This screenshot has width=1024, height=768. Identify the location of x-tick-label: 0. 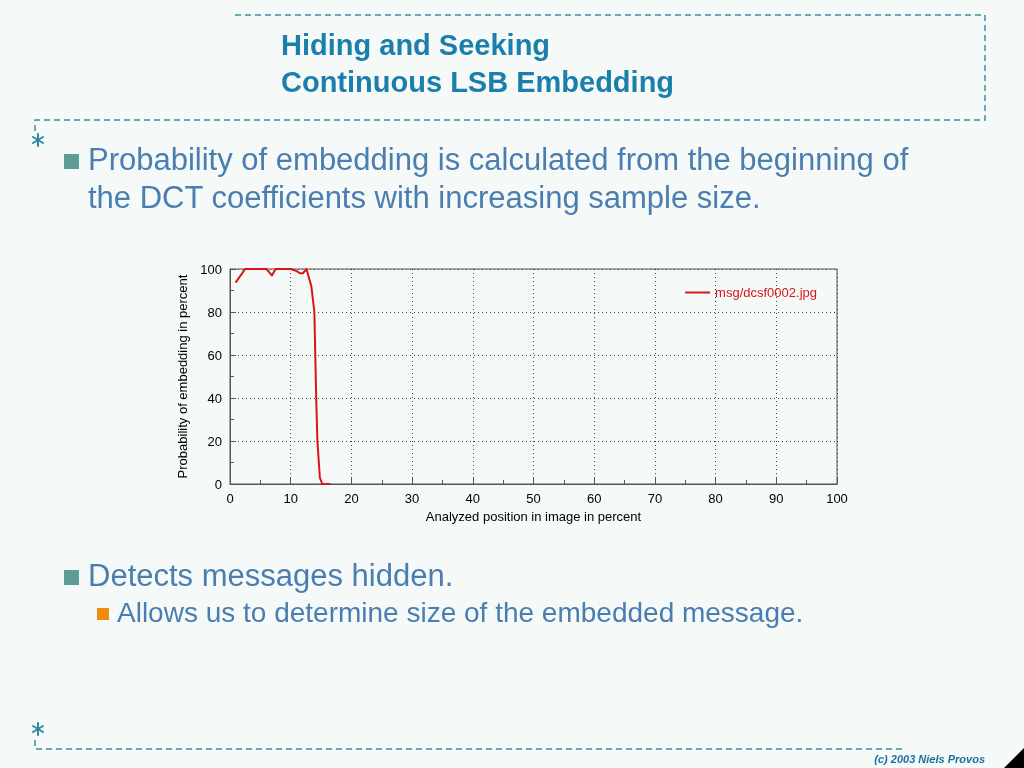
(230, 498).